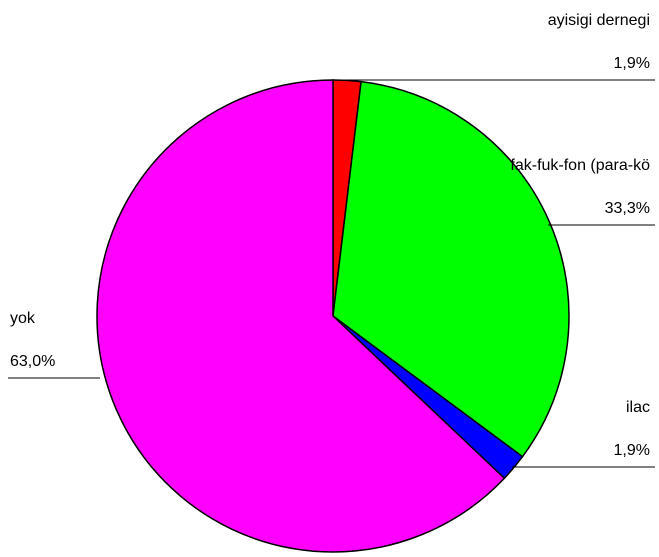 The height and width of the screenshot is (557, 659). Describe the element at coordinates (23, 318) in the screenshot. I see `slice-label: yok` at that location.